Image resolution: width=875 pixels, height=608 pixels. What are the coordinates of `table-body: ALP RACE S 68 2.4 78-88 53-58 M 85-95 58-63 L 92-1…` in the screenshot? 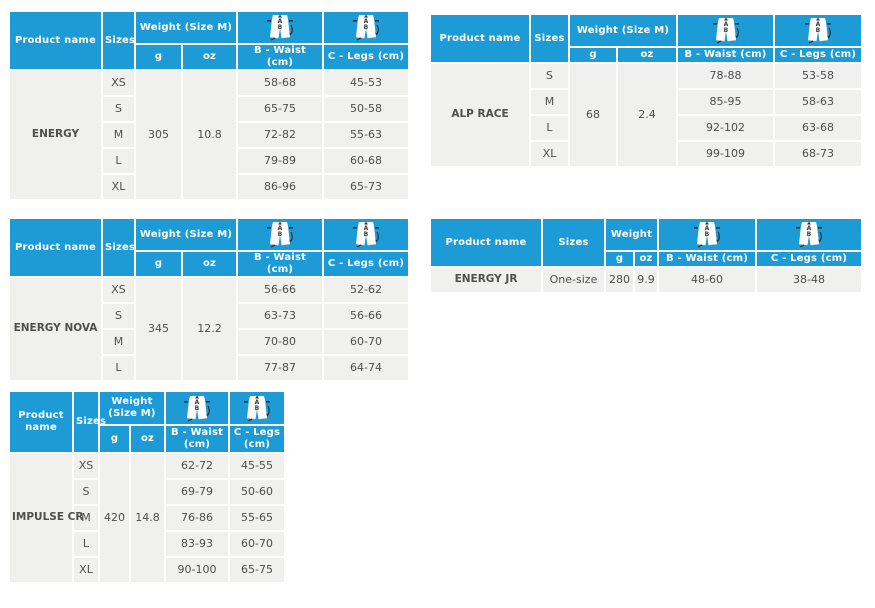 It's located at (646, 115).